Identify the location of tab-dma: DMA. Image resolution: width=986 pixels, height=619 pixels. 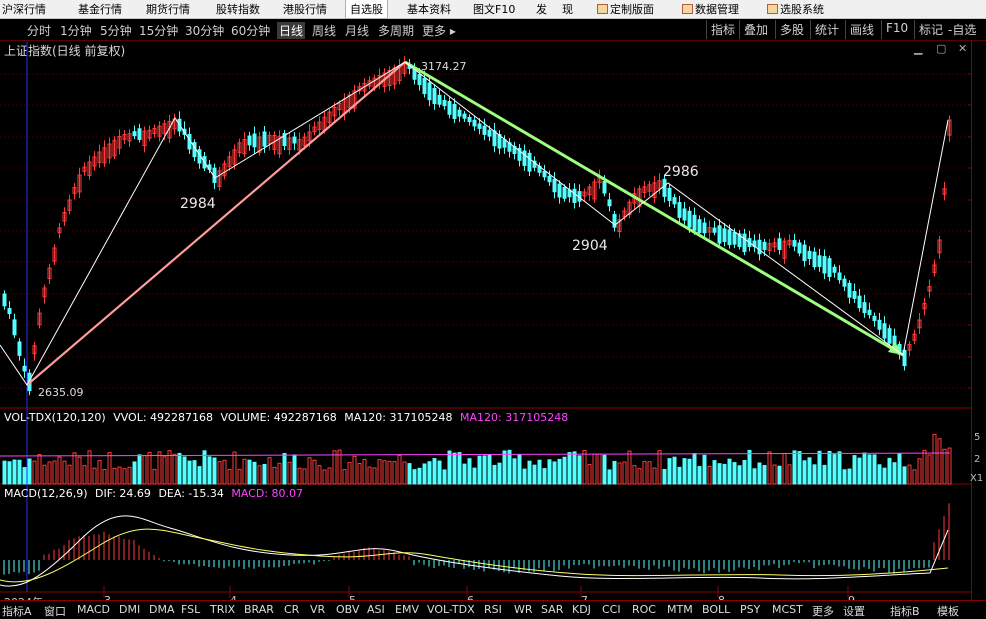
(162, 609).